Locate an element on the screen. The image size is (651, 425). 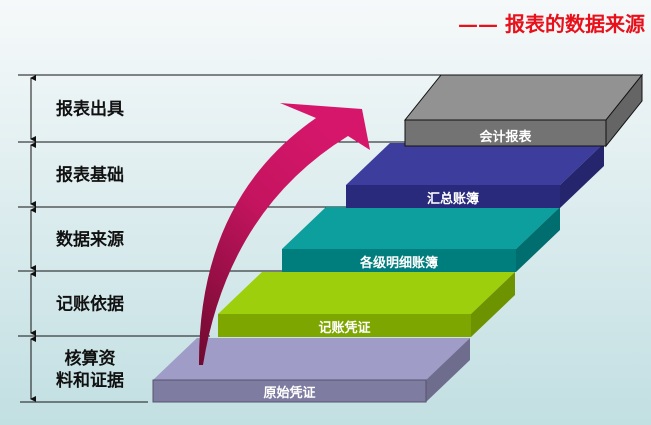
step-2: 记账凭证 is located at coordinates (366, 304).